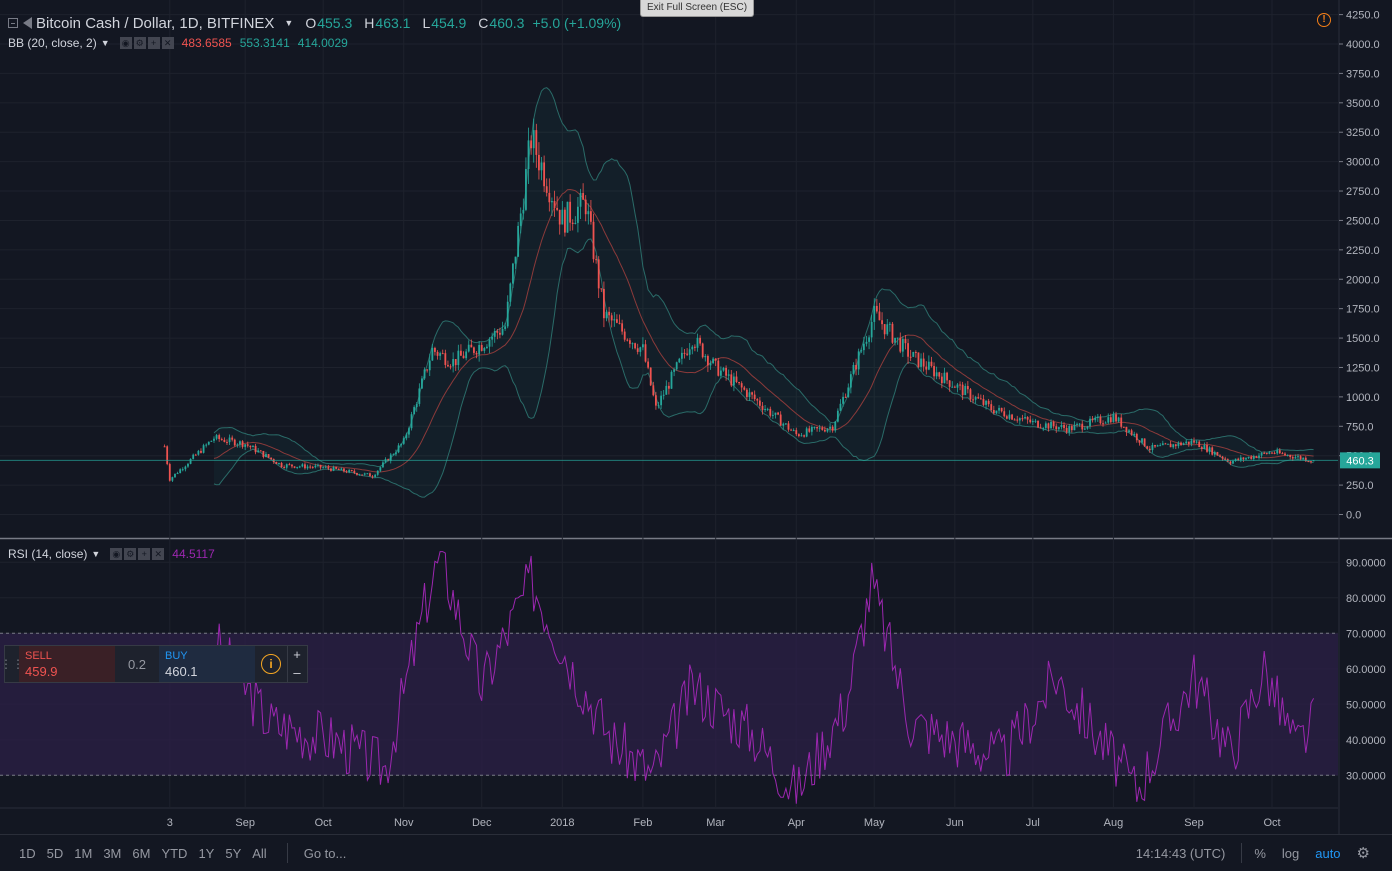  What do you see at coordinates (1363, 310) in the screenshot?
I see `price-tick-label: 1750.0` at bounding box center [1363, 310].